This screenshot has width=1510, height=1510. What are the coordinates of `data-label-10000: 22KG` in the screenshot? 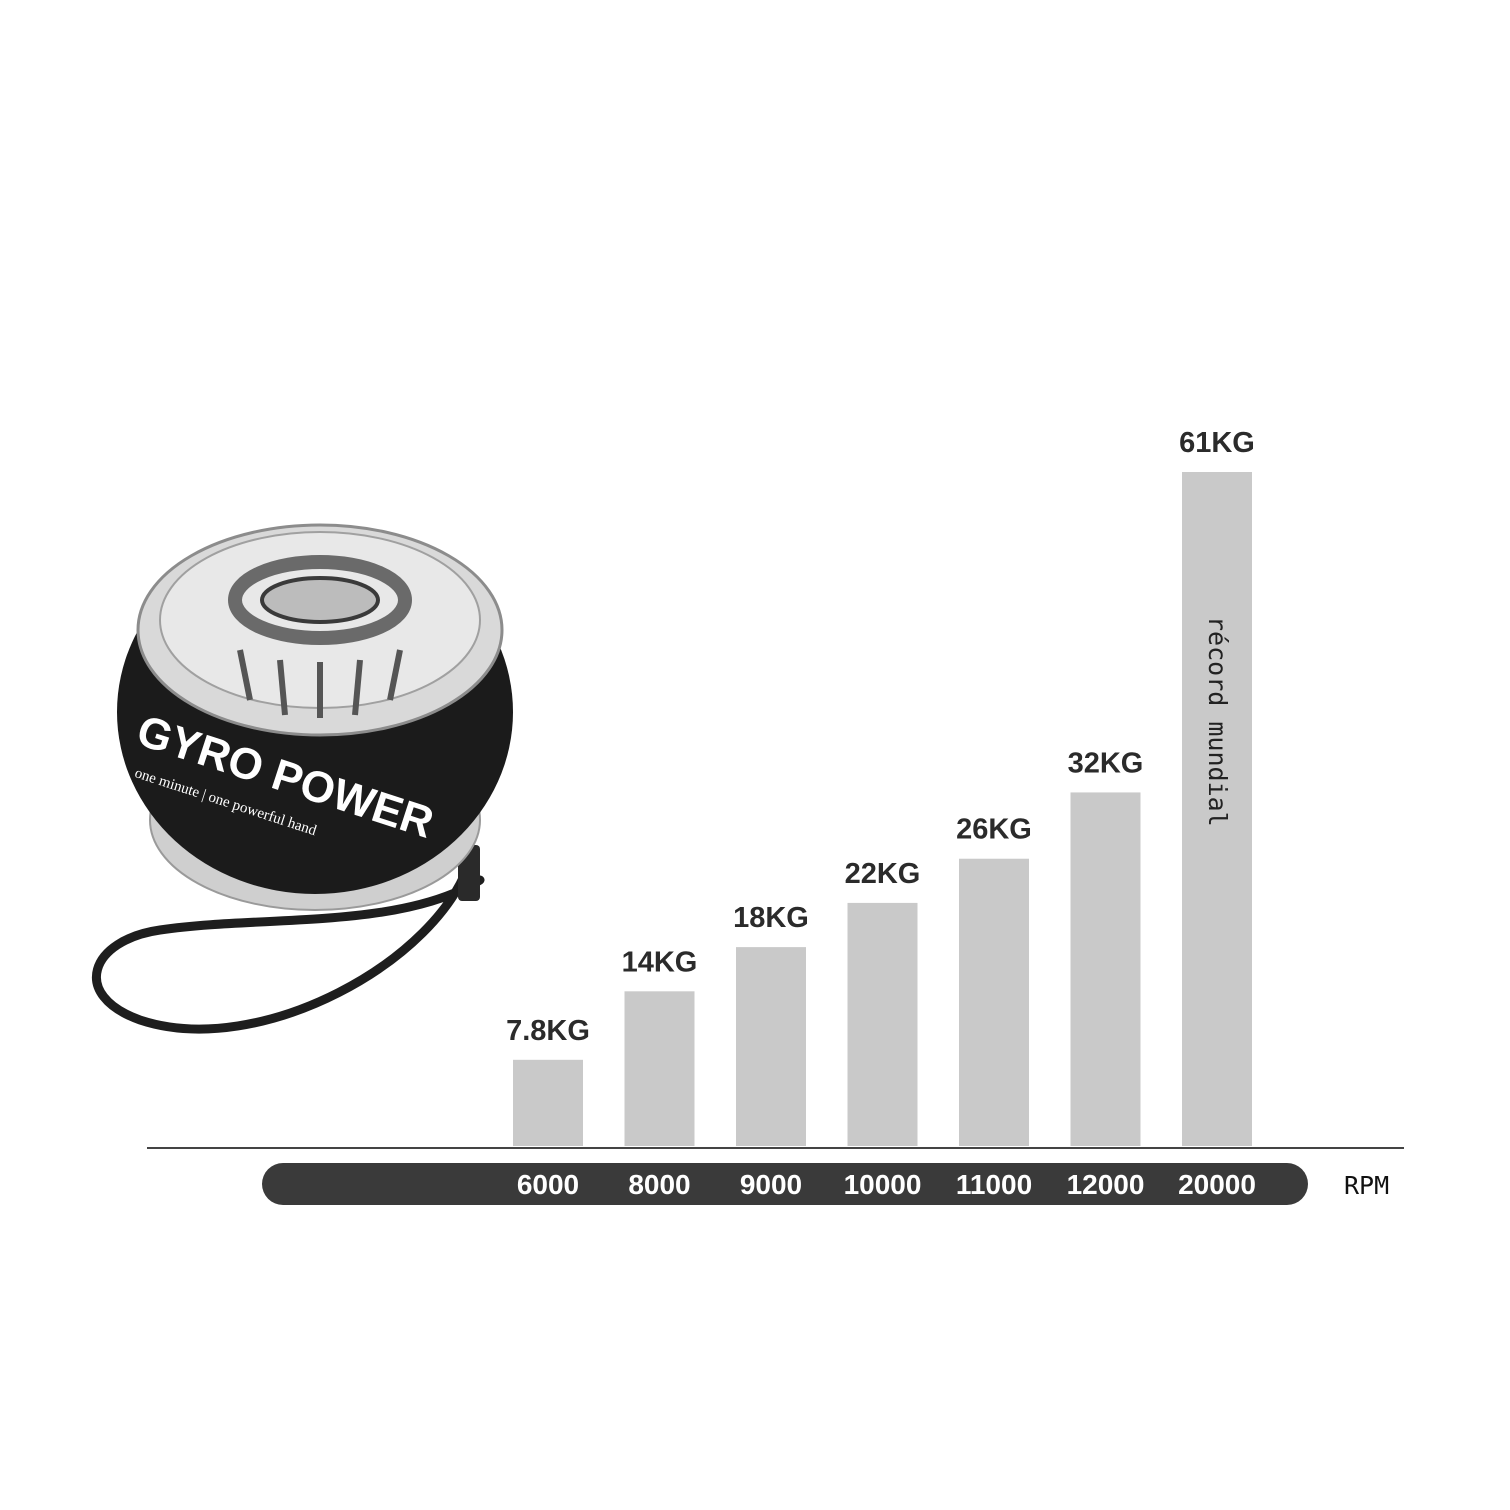 It's located at (883, 874).